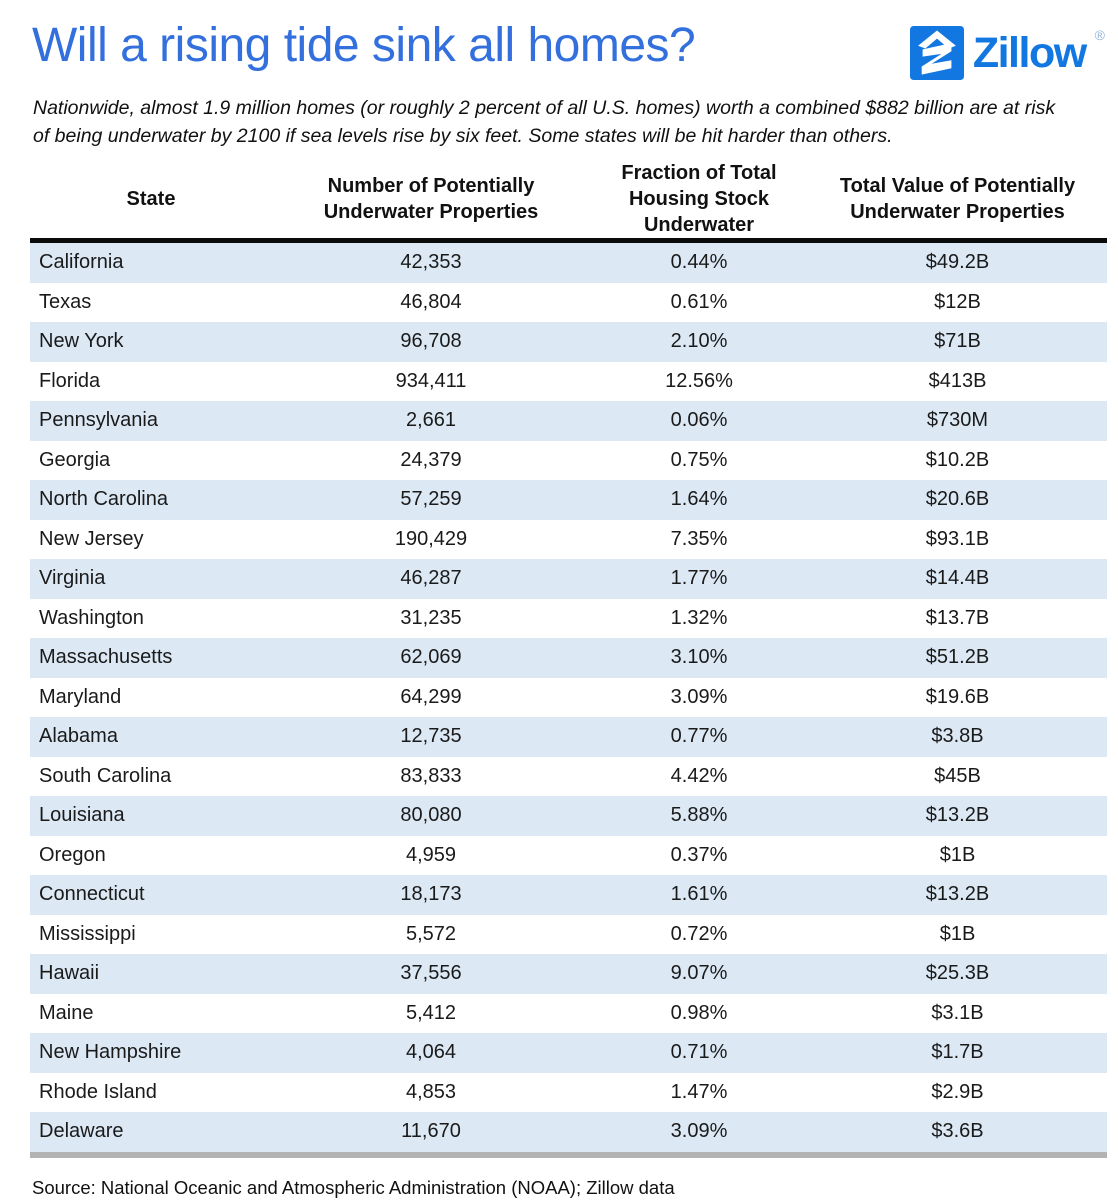 The height and width of the screenshot is (1200, 1118). What do you see at coordinates (431, 1091) in the screenshot?
I see `cell-underwater-properties: 4,853` at bounding box center [431, 1091].